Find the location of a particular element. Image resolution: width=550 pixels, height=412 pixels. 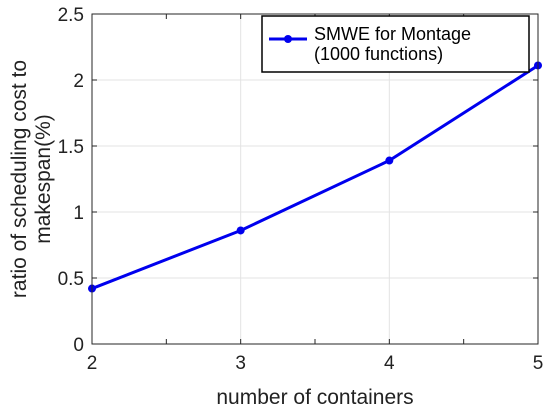

y-axis-label-text: ratio of scheduling cost tomakespan(%) is located at coordinates (31, 179).